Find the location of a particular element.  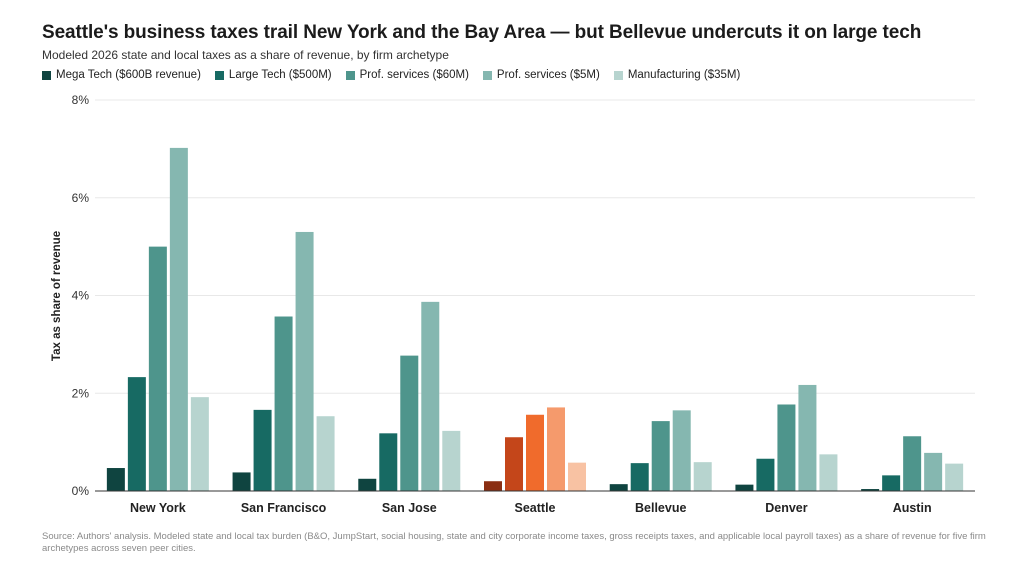

y-tick-label: 4% is located at coordinates (81, 296).